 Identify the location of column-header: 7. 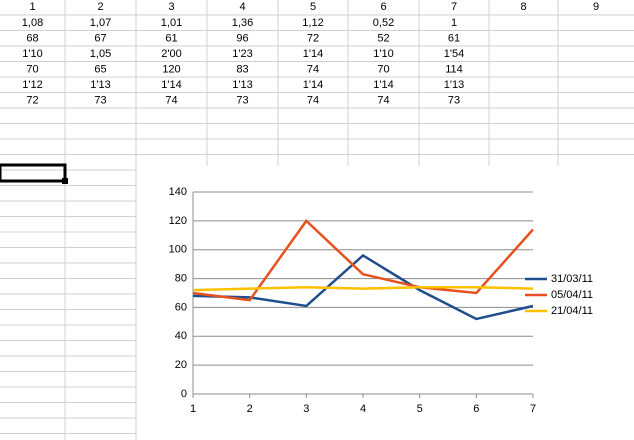
(454, 7).